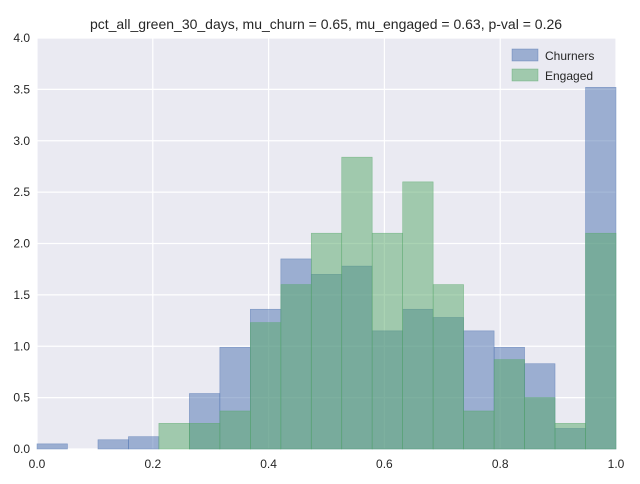 This screenshot has height=484, width=640. I want to click on y-axis-ticks: 0.0 0.5 1.0 1.5 2.0 2.5 3.0 3.5 4.0, so click(21, 243).